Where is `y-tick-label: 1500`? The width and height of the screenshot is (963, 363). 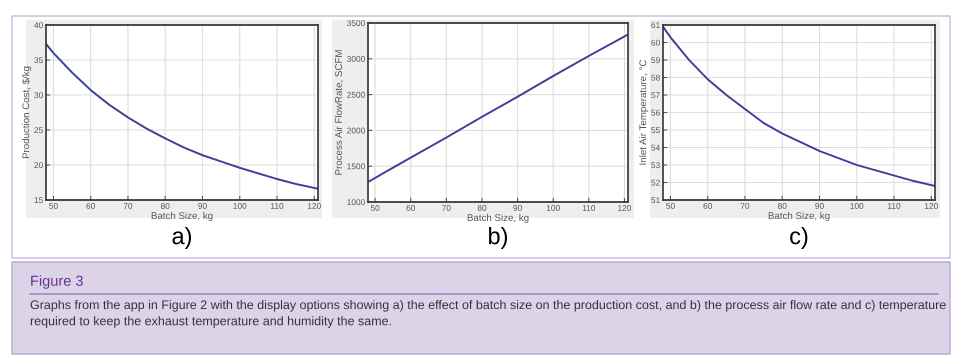 y-tick-label: 1500 is located at coordinates (356, 166).